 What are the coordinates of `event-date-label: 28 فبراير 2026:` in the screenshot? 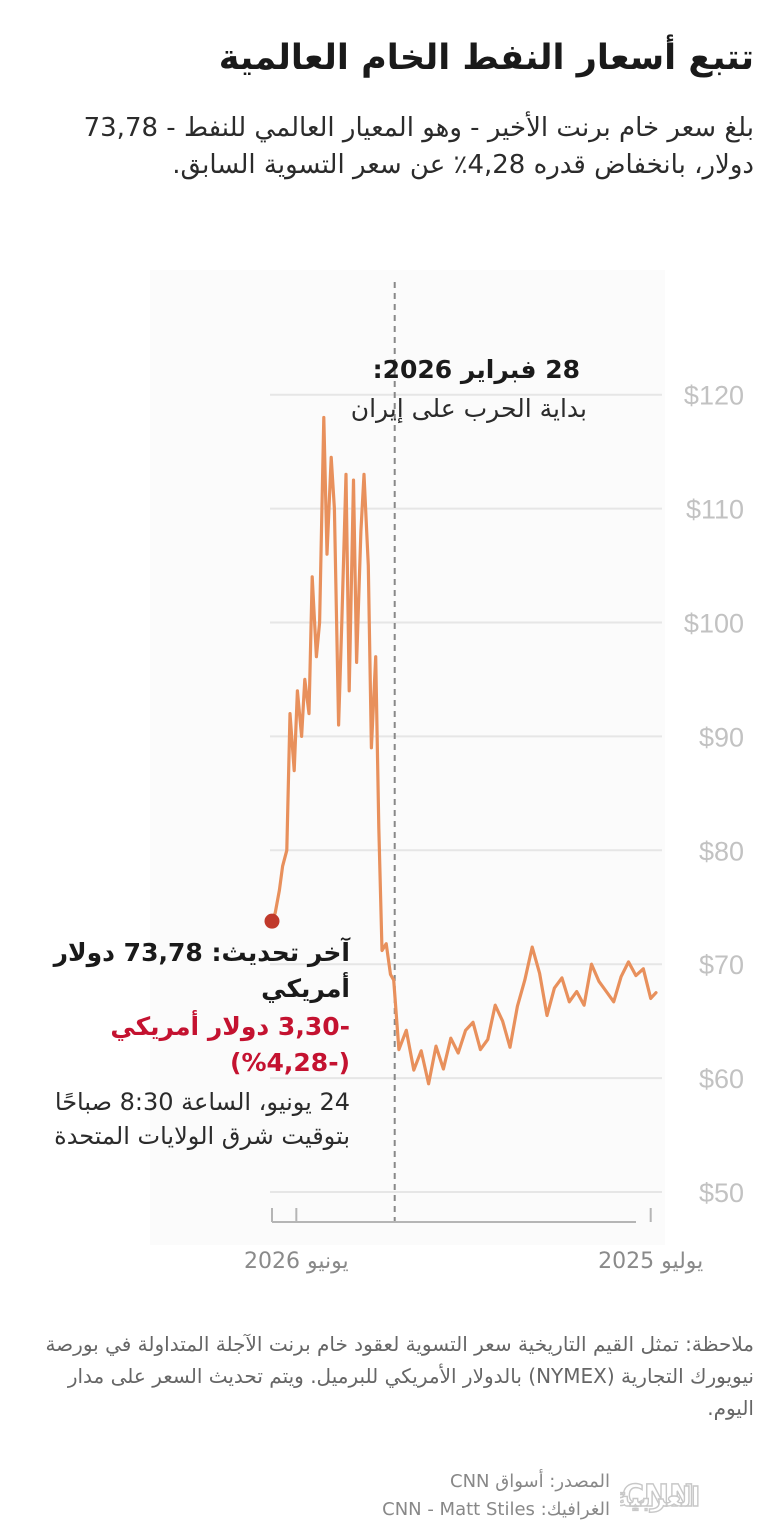 It's located at (476, 369).